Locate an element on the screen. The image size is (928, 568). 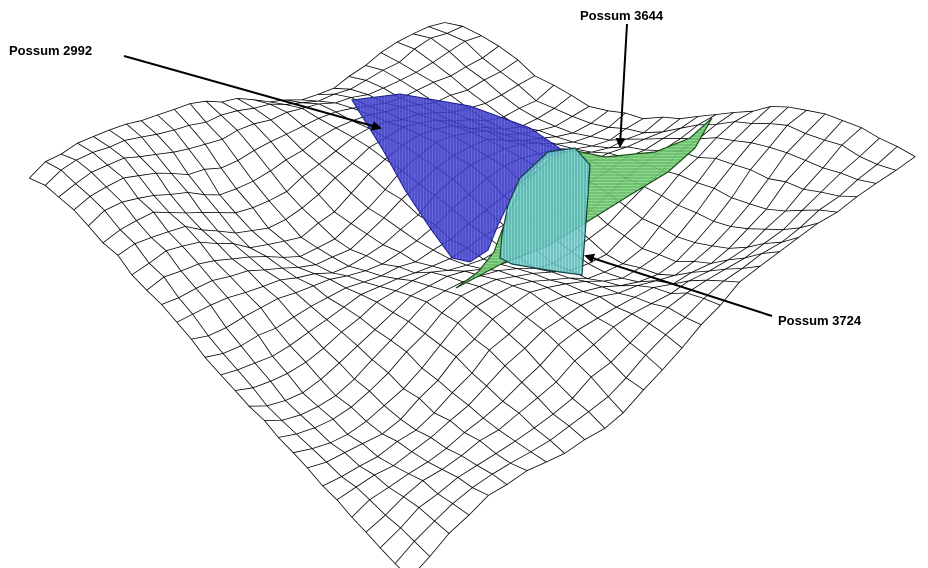
label-possum-3644: Possum 3644 is located at coordinates (622, 15).